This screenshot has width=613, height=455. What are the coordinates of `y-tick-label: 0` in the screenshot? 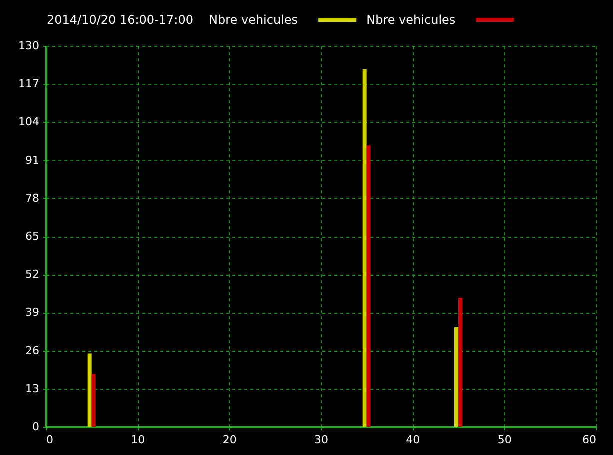 It's located at (36, 427).